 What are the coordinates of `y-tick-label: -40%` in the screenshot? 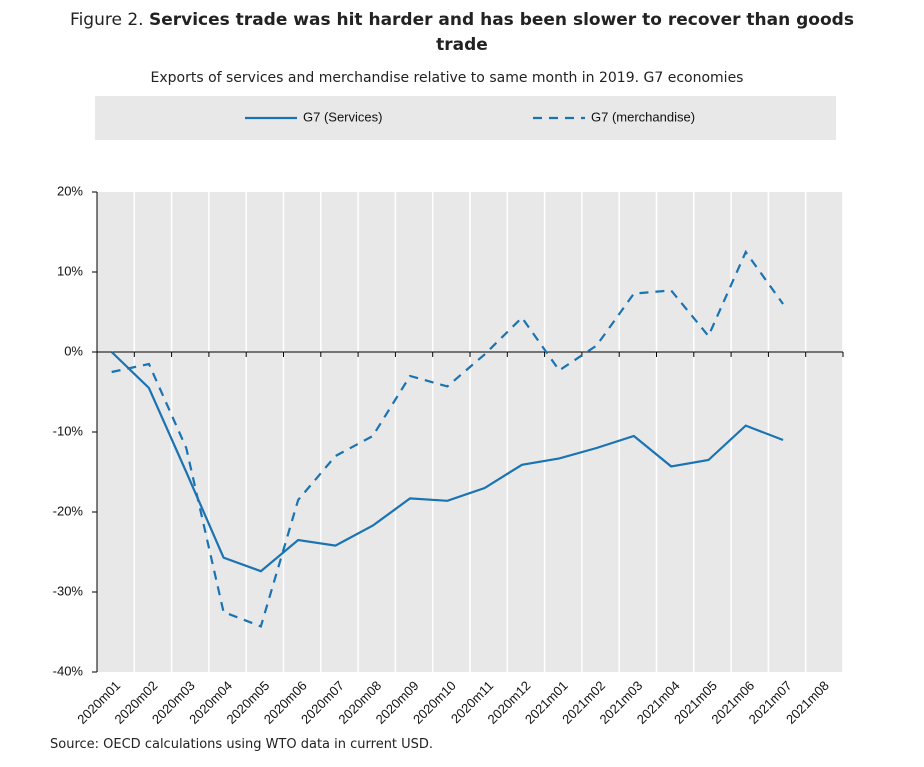 It's located at (68, 670).